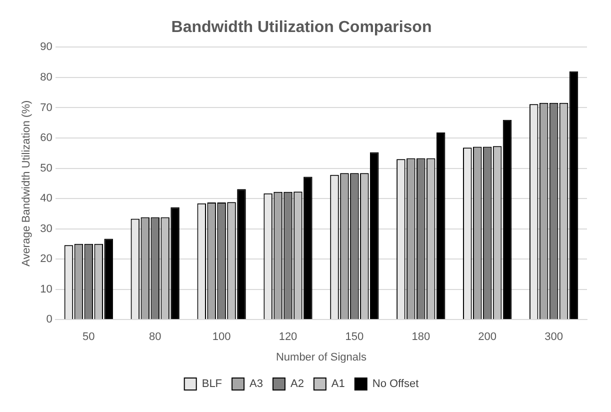  Describe the element at coordinates (301, 27) in the screenshot. I see `chart-title: Bandwidth Utilization Comparison` at that location.